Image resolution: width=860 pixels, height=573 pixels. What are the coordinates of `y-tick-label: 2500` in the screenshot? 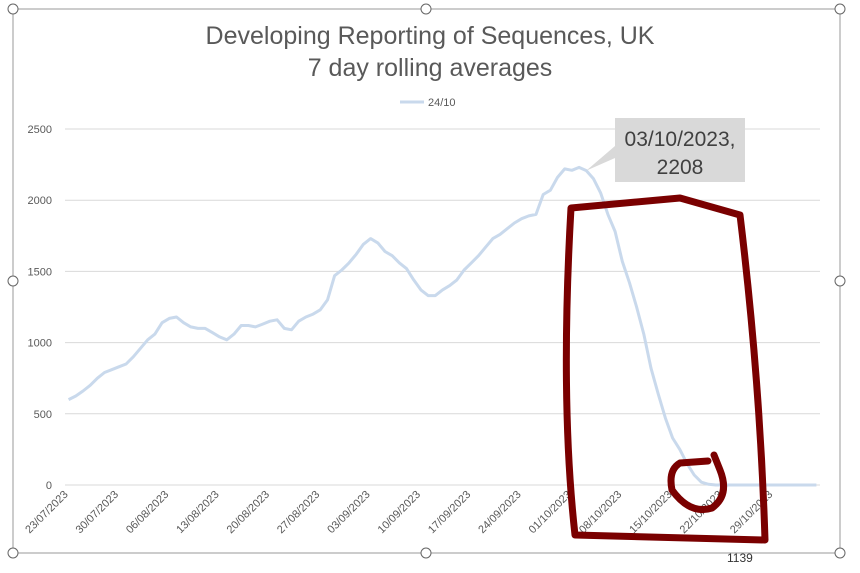 It's located at (40, 130).